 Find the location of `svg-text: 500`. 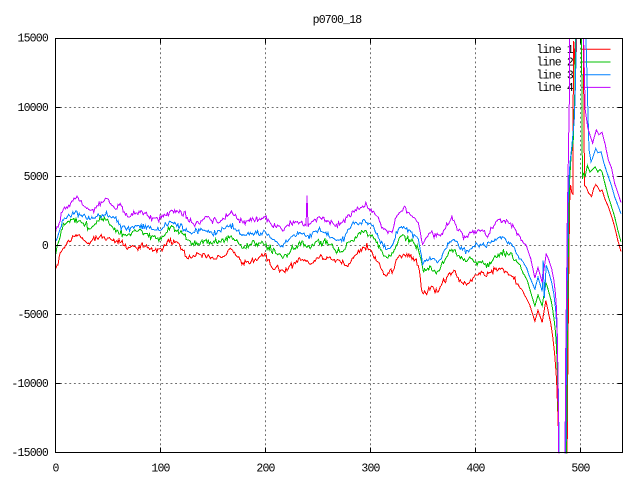

svg-text: 500 is located at coordinates (580, 469).